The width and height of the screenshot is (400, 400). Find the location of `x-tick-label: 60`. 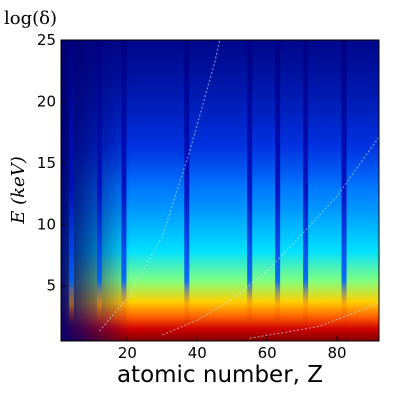

x-tick-label: 60 is located at coordinates (267, 353).